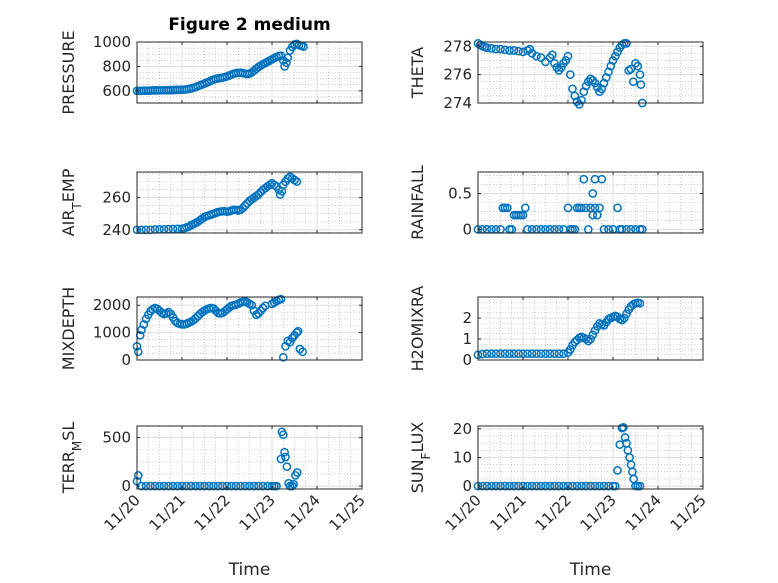 Image resolution: width=778 pixels, height=583 pixels. Describe the element at coordinates (71, 202) in the screenshot. I see `y-axis-label: AIRTEMP` at that location.